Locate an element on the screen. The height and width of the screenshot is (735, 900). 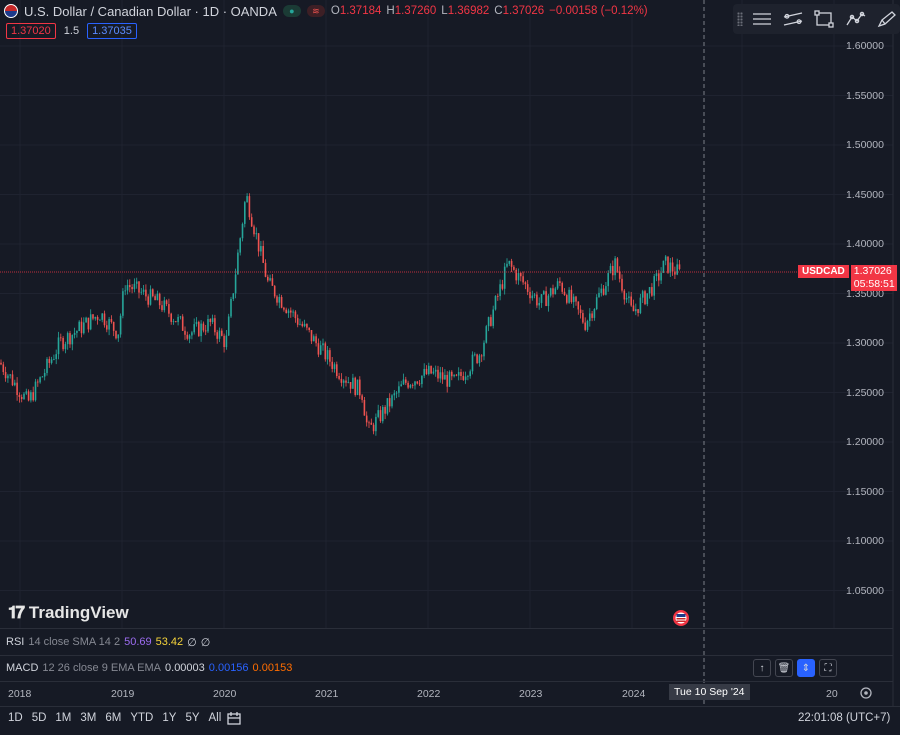
sell-price-button: 1.37020 is located at coordinates (31, 31).